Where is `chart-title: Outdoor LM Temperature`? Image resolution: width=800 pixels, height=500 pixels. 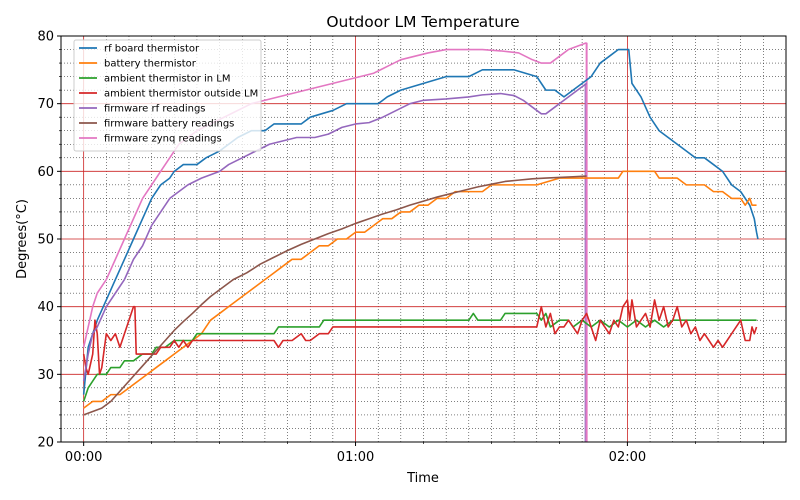
chart-title: Outdoor LM Temperature is located at coordinates (422, 22).